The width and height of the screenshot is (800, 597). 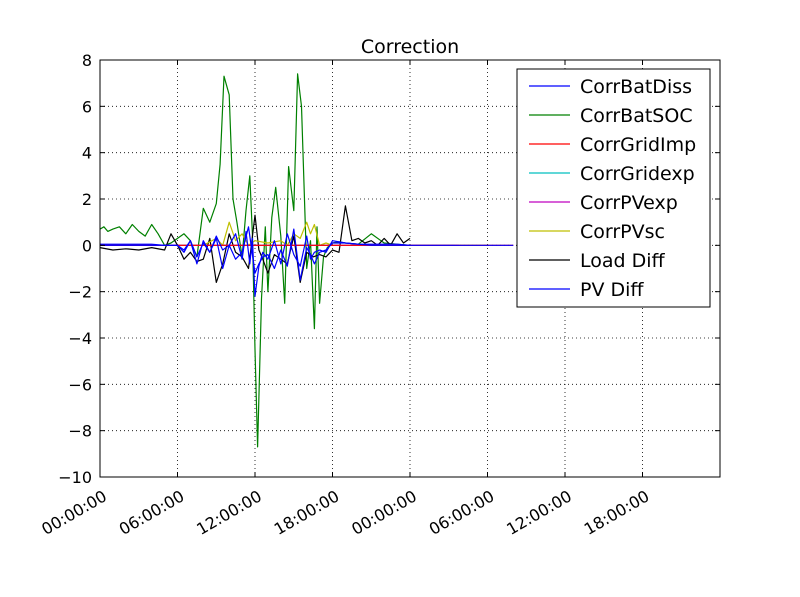 I want to click on legend-label: PV Diff, so click(x=612, y=290).